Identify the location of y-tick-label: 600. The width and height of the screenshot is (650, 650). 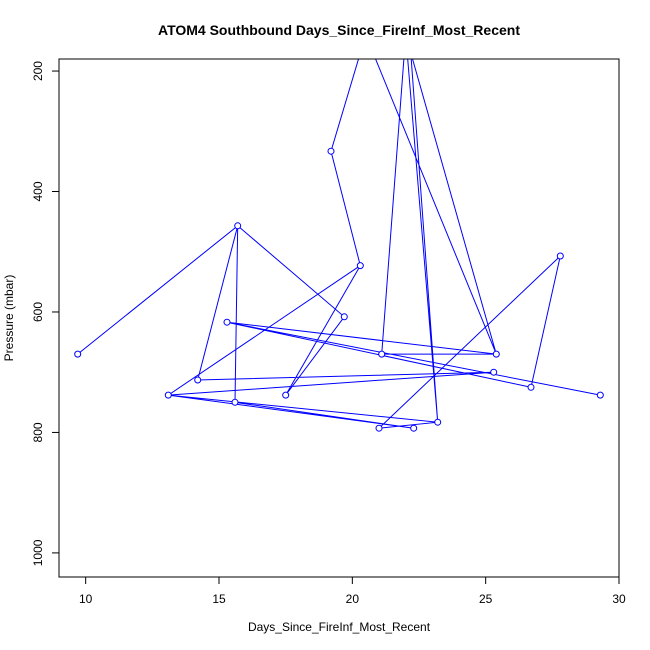
(38, 312).